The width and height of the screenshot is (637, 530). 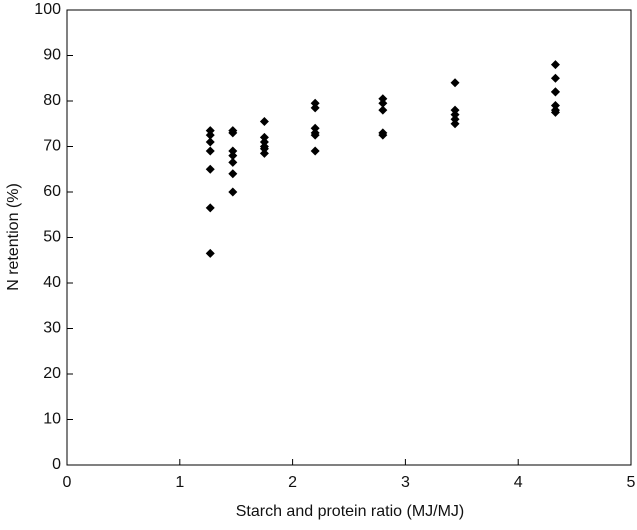 What do you see at coordinates (52, 282) in the screenshot?
I see `y-tick-label: 40` at bounding box center [52, 282].